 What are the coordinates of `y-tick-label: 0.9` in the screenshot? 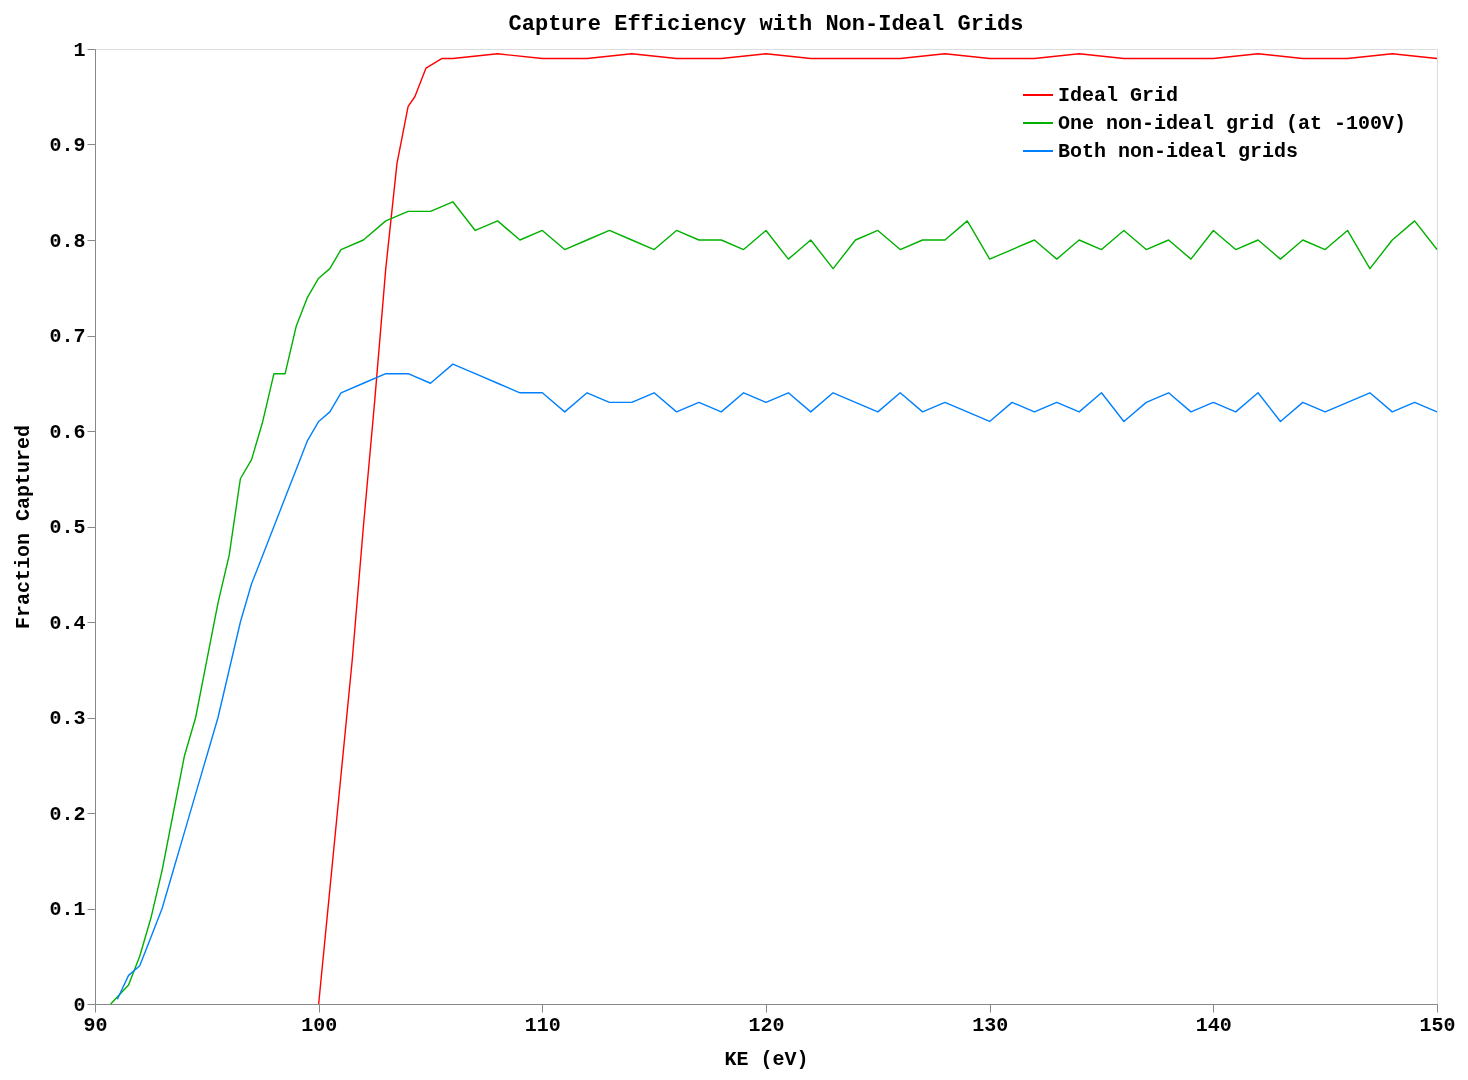 It's located at (67, 145).